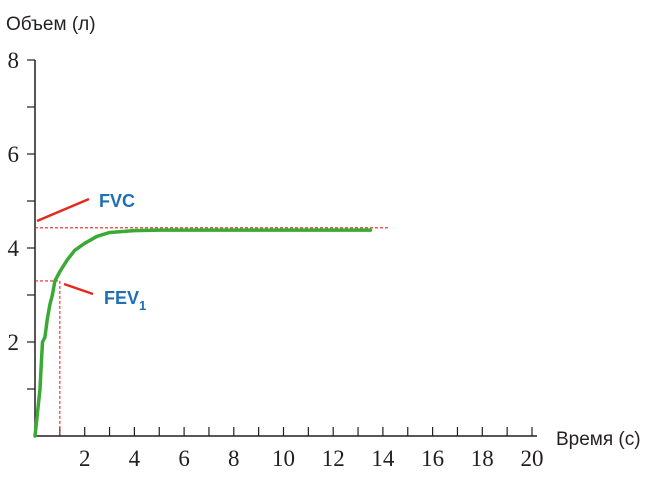 This screenshot has width=665, height=480. Describe the element at coordinates (333, 458) in the screenshot. I see `x-tick-label: 12` at that location.